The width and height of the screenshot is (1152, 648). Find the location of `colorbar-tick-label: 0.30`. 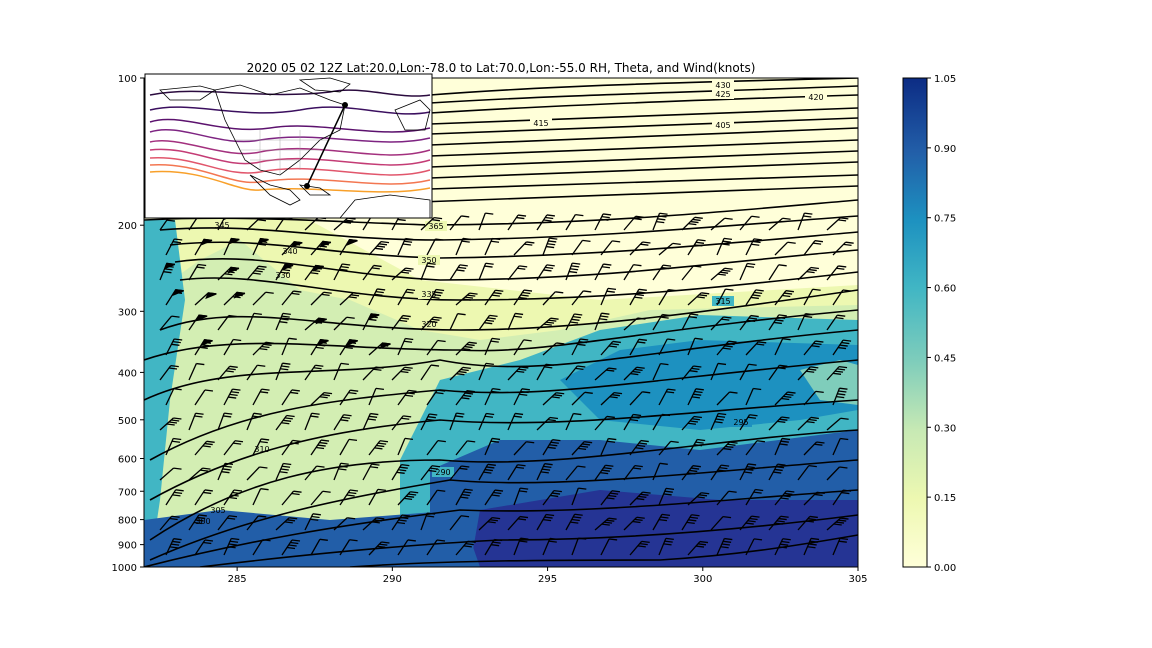

colorbar-tick-label: 0.30 is located at coordinates (945, 428).